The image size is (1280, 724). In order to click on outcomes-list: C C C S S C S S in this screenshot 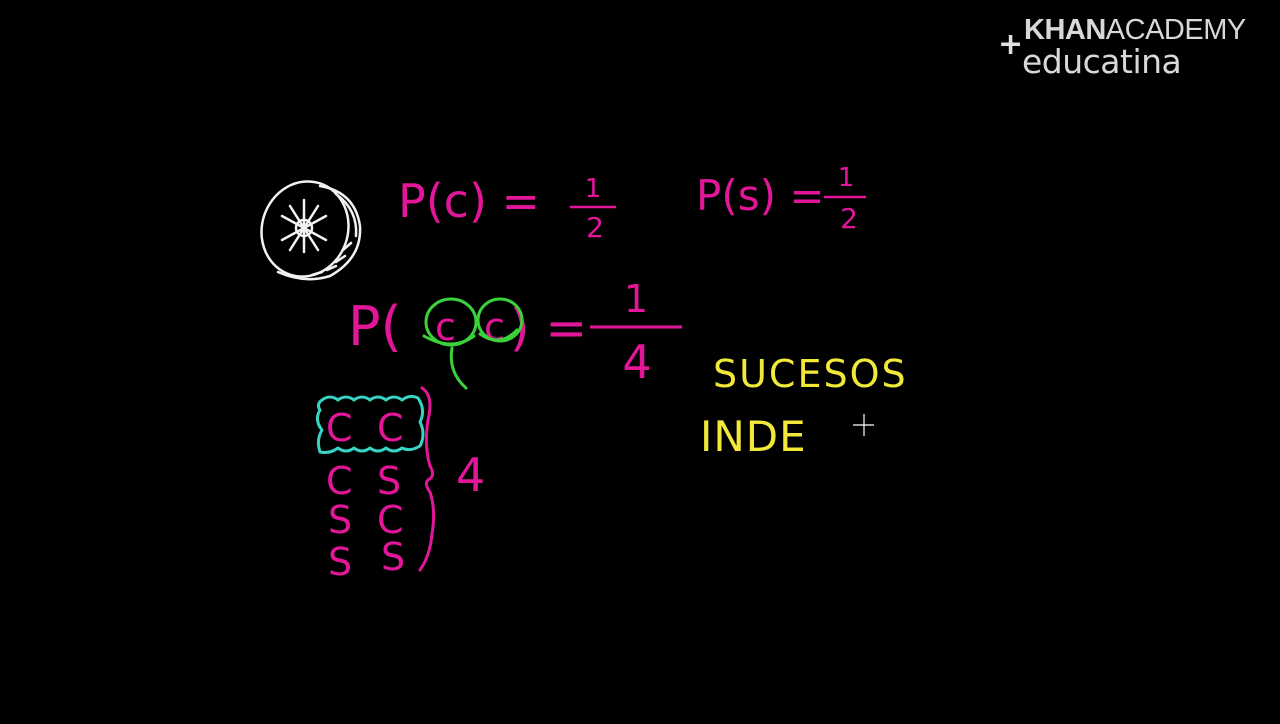, I will do `click(365, 495)`.